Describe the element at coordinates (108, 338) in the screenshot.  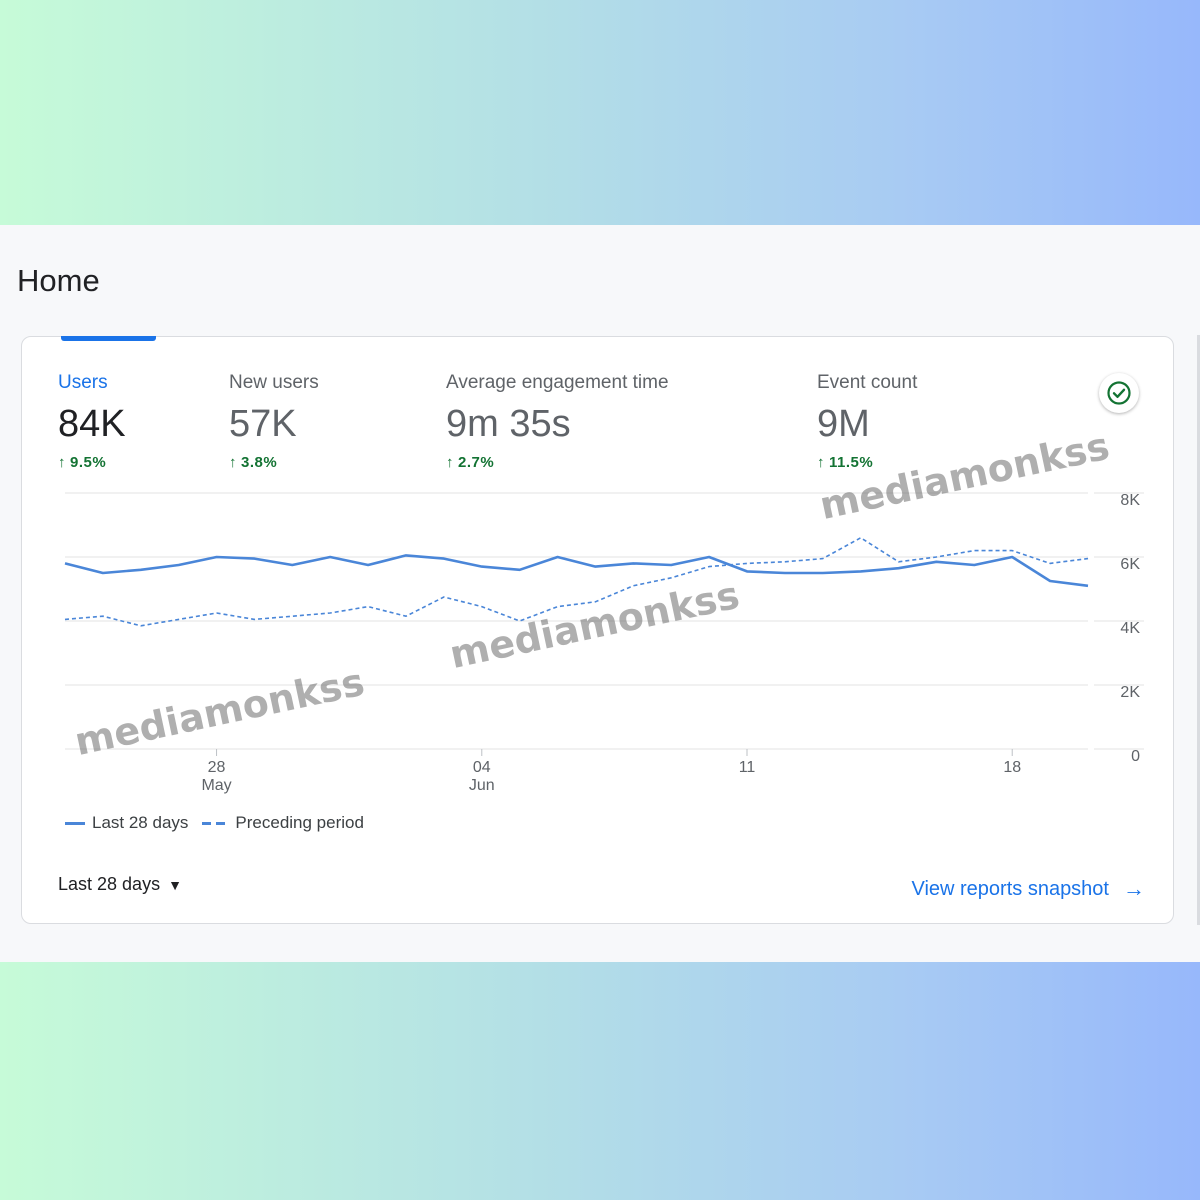
I see `active-tab-indicator` at that location.